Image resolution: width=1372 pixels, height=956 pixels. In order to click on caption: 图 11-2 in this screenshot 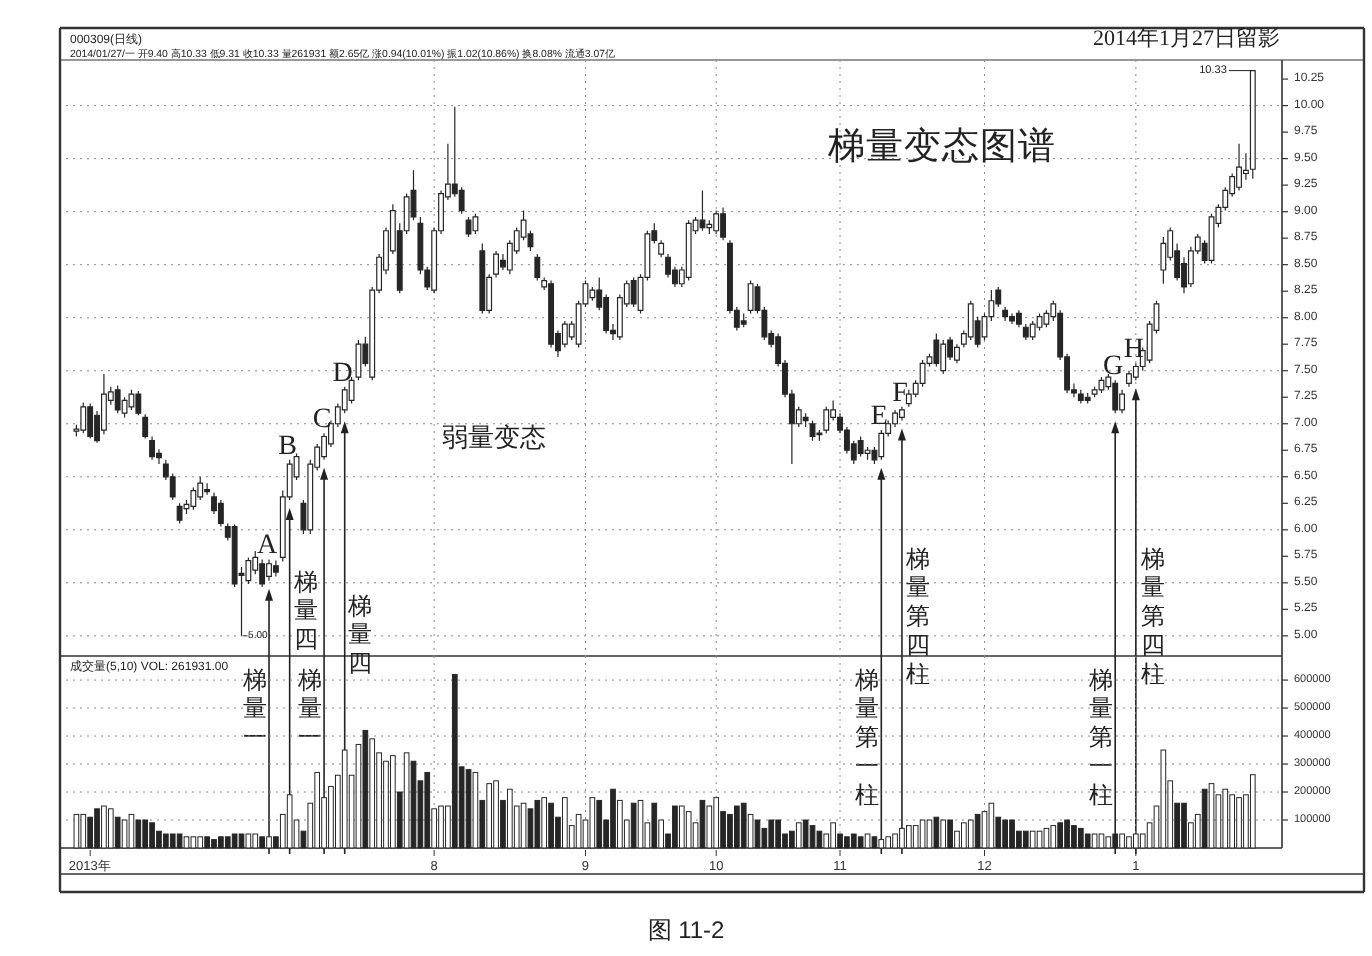, I will do `click(686, 930)`.